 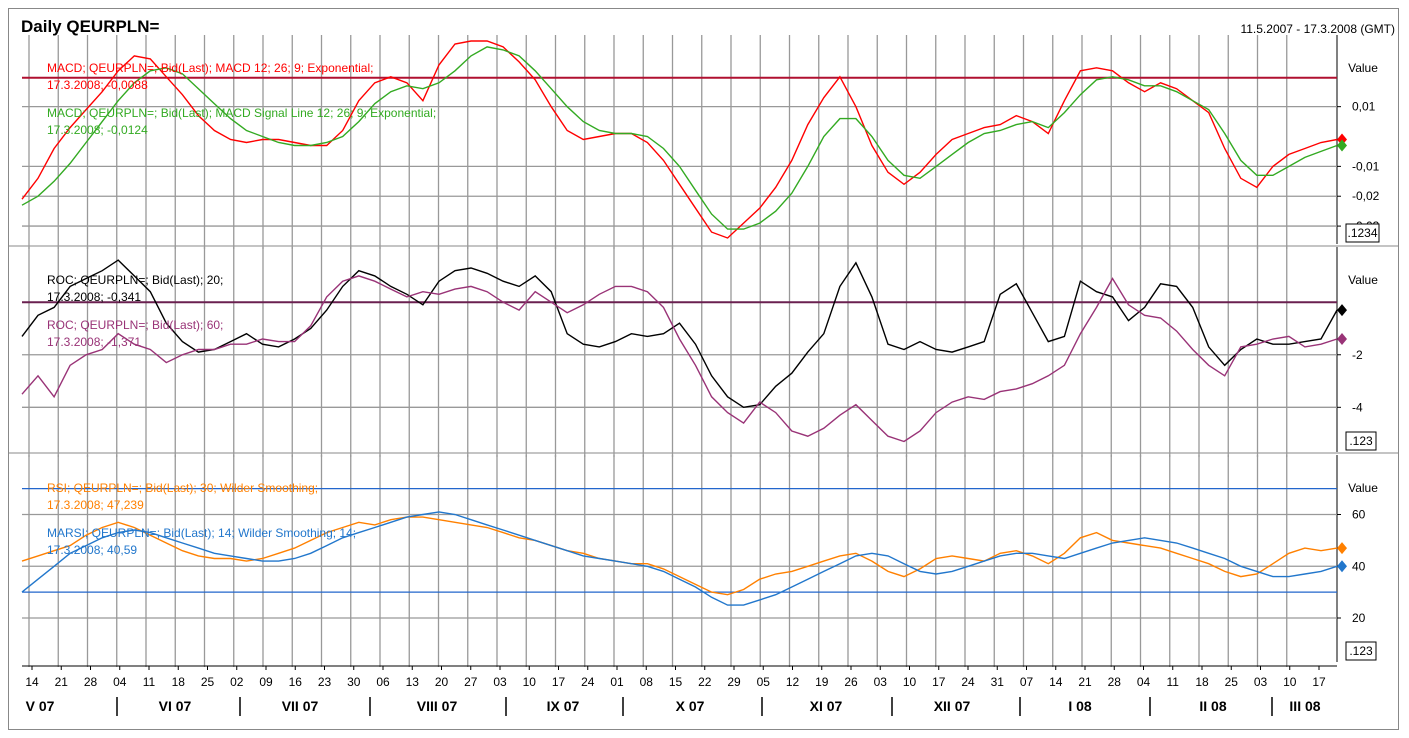 I want to click on y-tick-label: 60, so click(x=1359, y=515).